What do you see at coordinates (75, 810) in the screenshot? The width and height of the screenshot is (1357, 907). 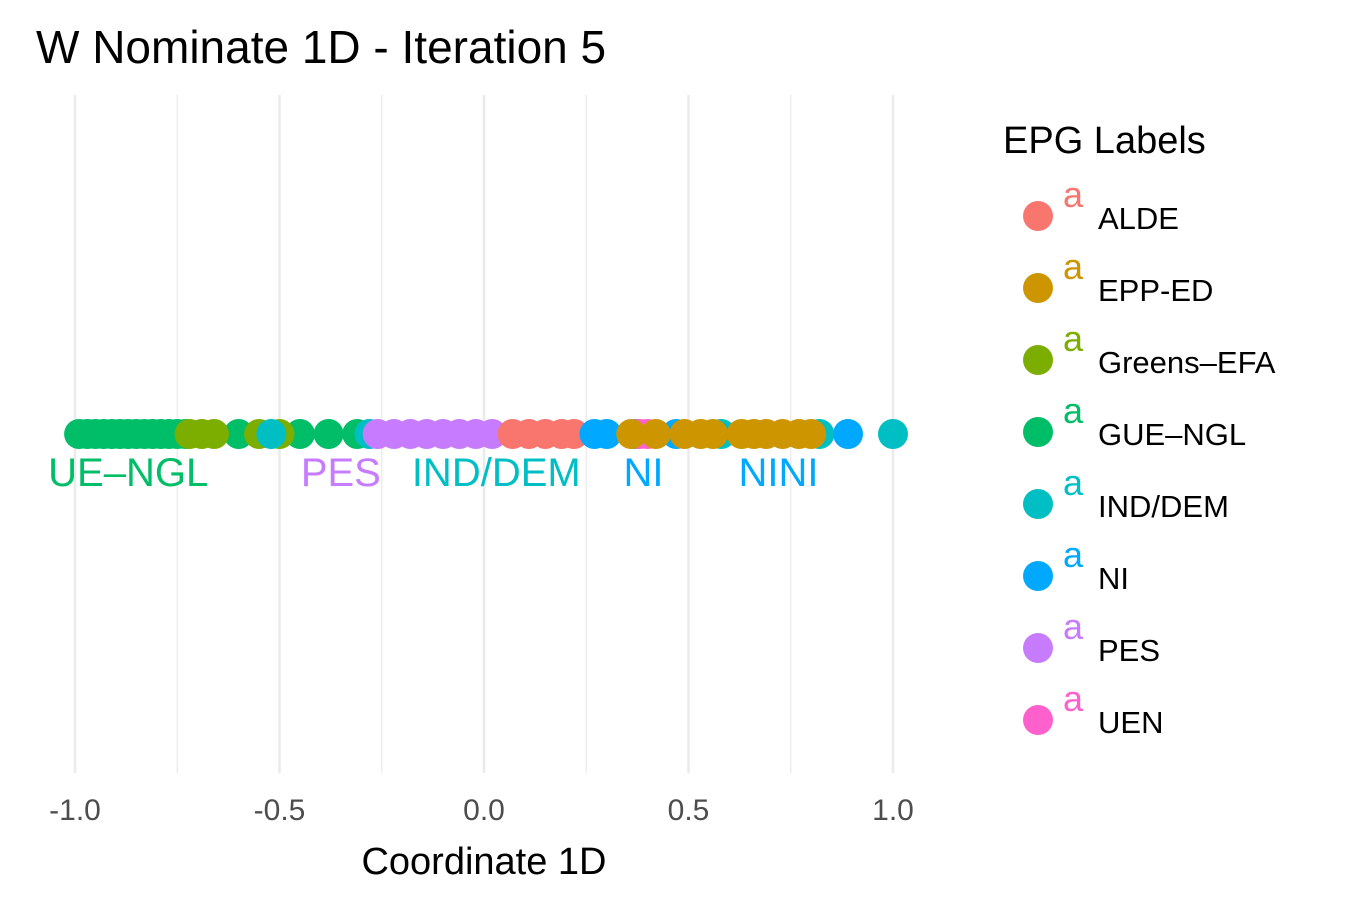 I see `x-tick-label: -1.0` at bounding box center [75, 810].